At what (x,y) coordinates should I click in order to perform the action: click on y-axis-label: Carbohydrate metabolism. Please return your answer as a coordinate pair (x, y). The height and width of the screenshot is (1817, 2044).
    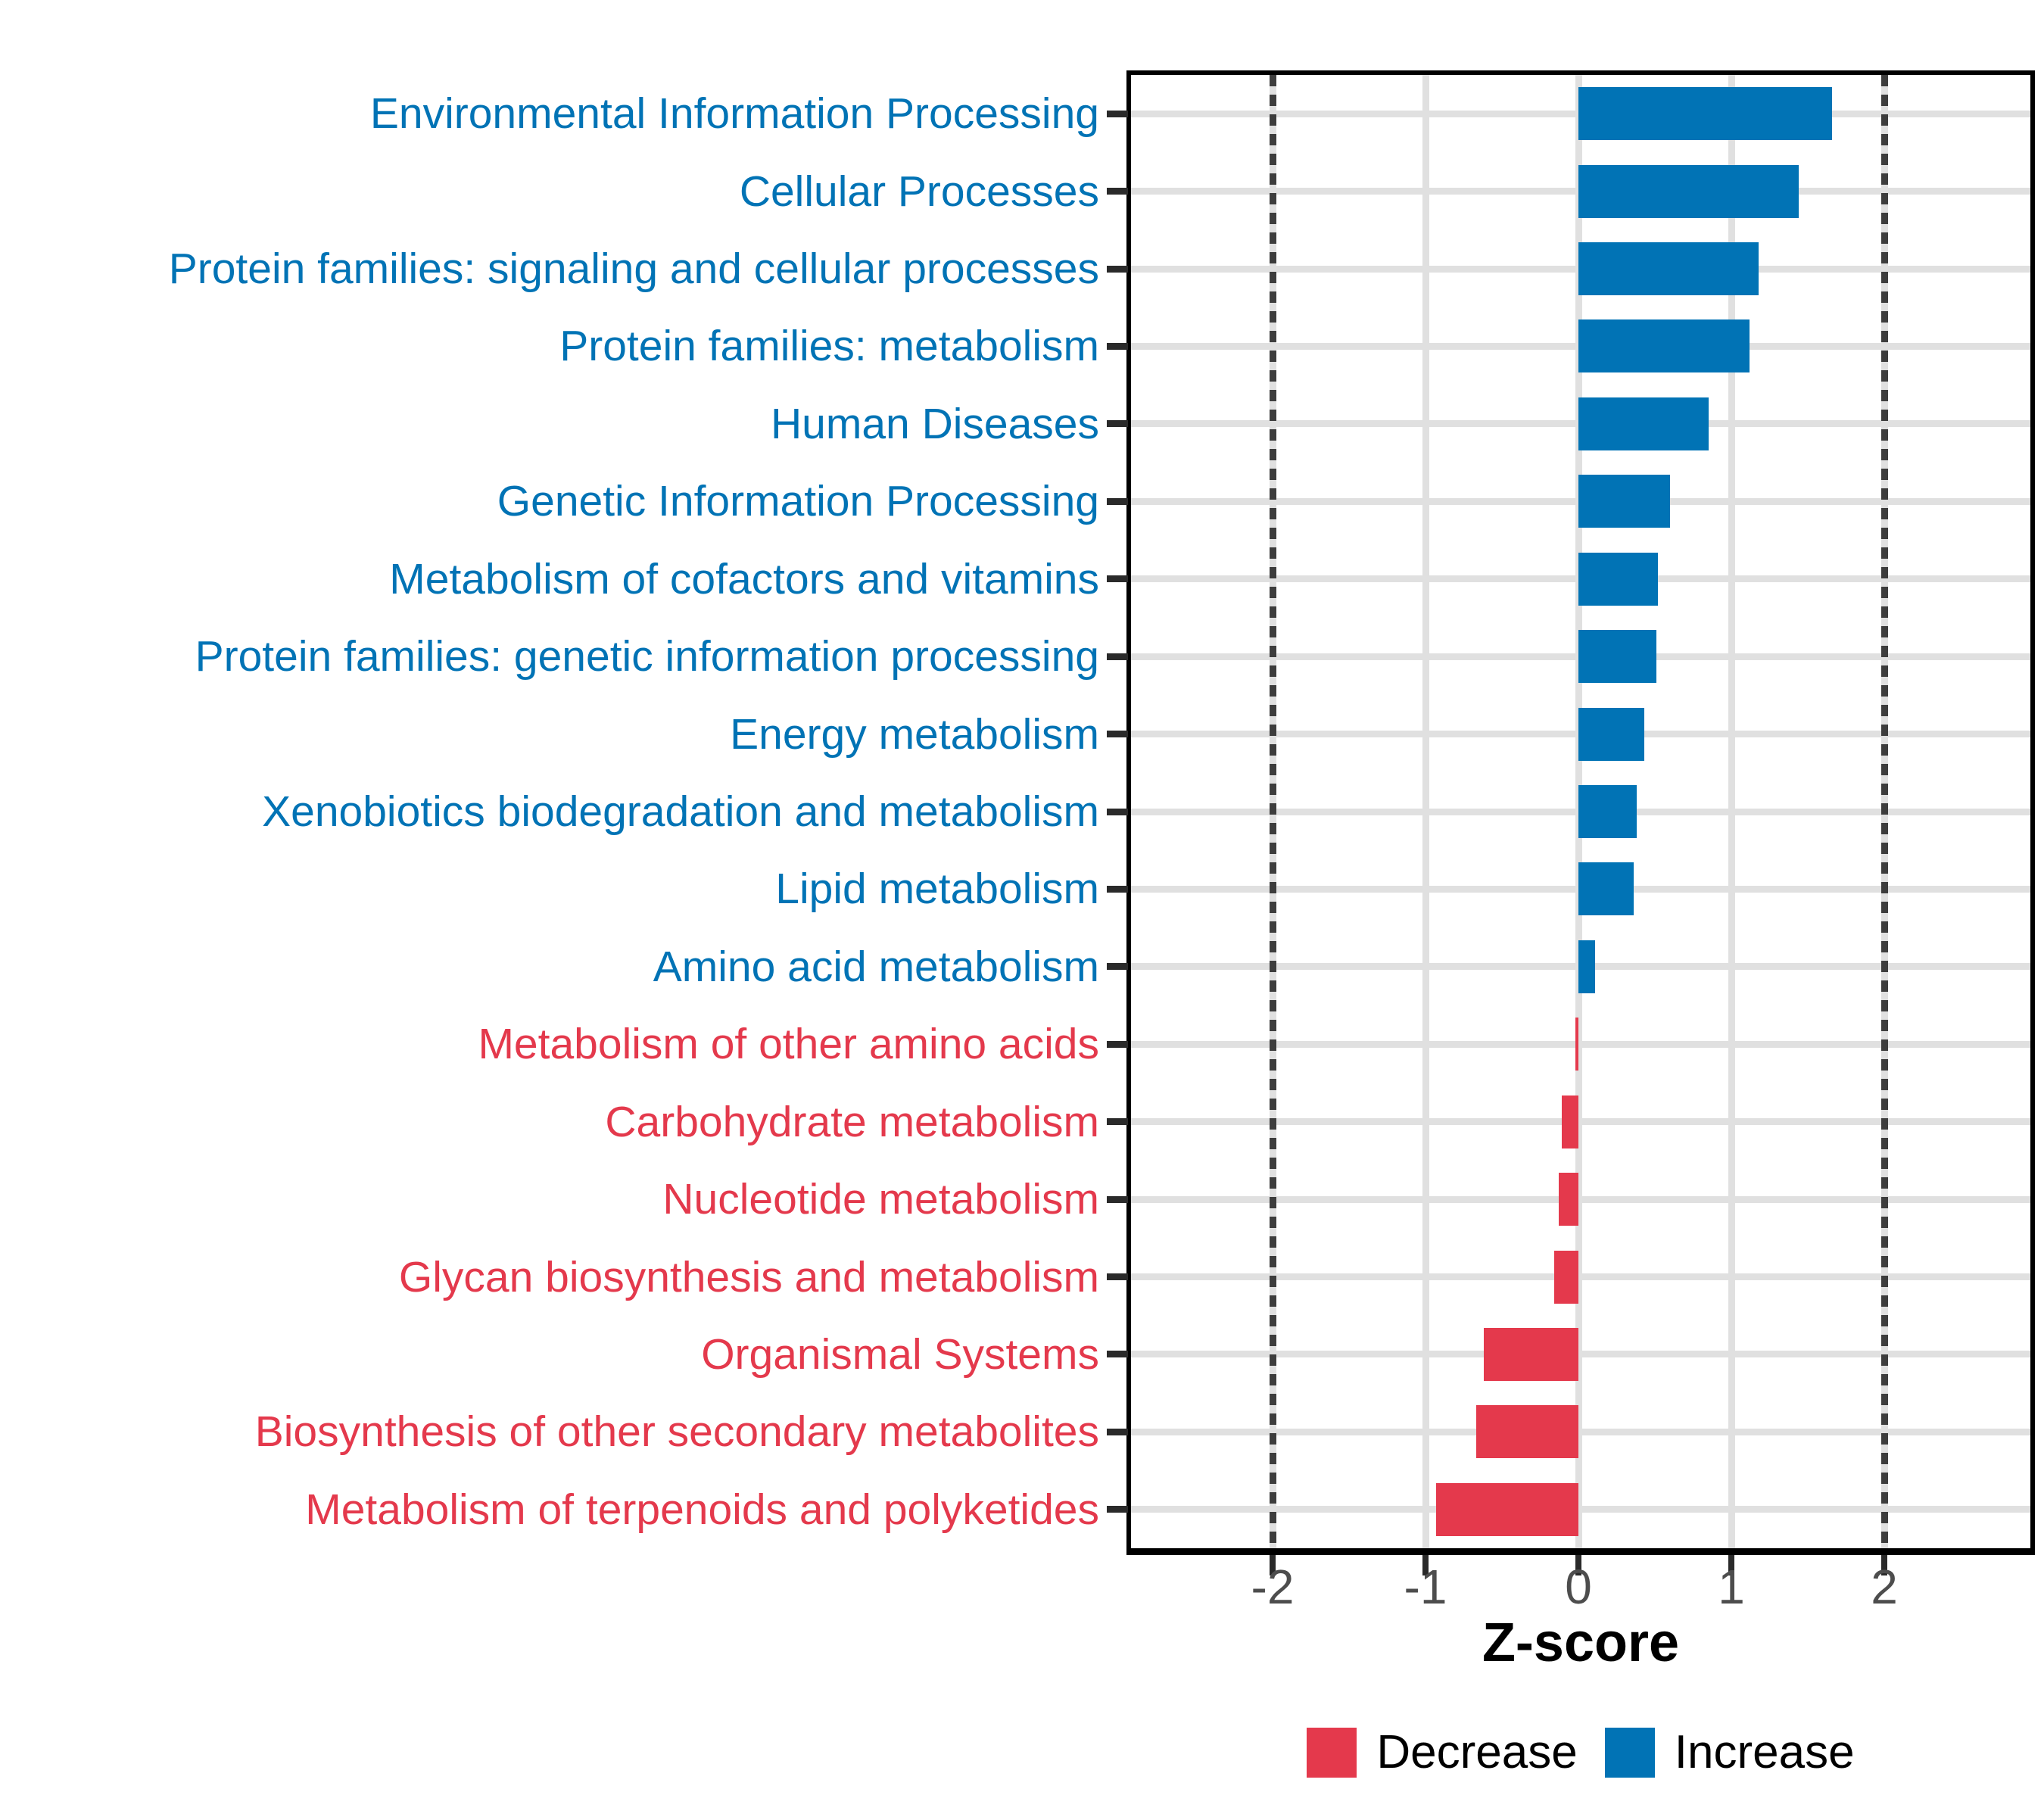
    Looking at the image, I should click on (852, 1121).